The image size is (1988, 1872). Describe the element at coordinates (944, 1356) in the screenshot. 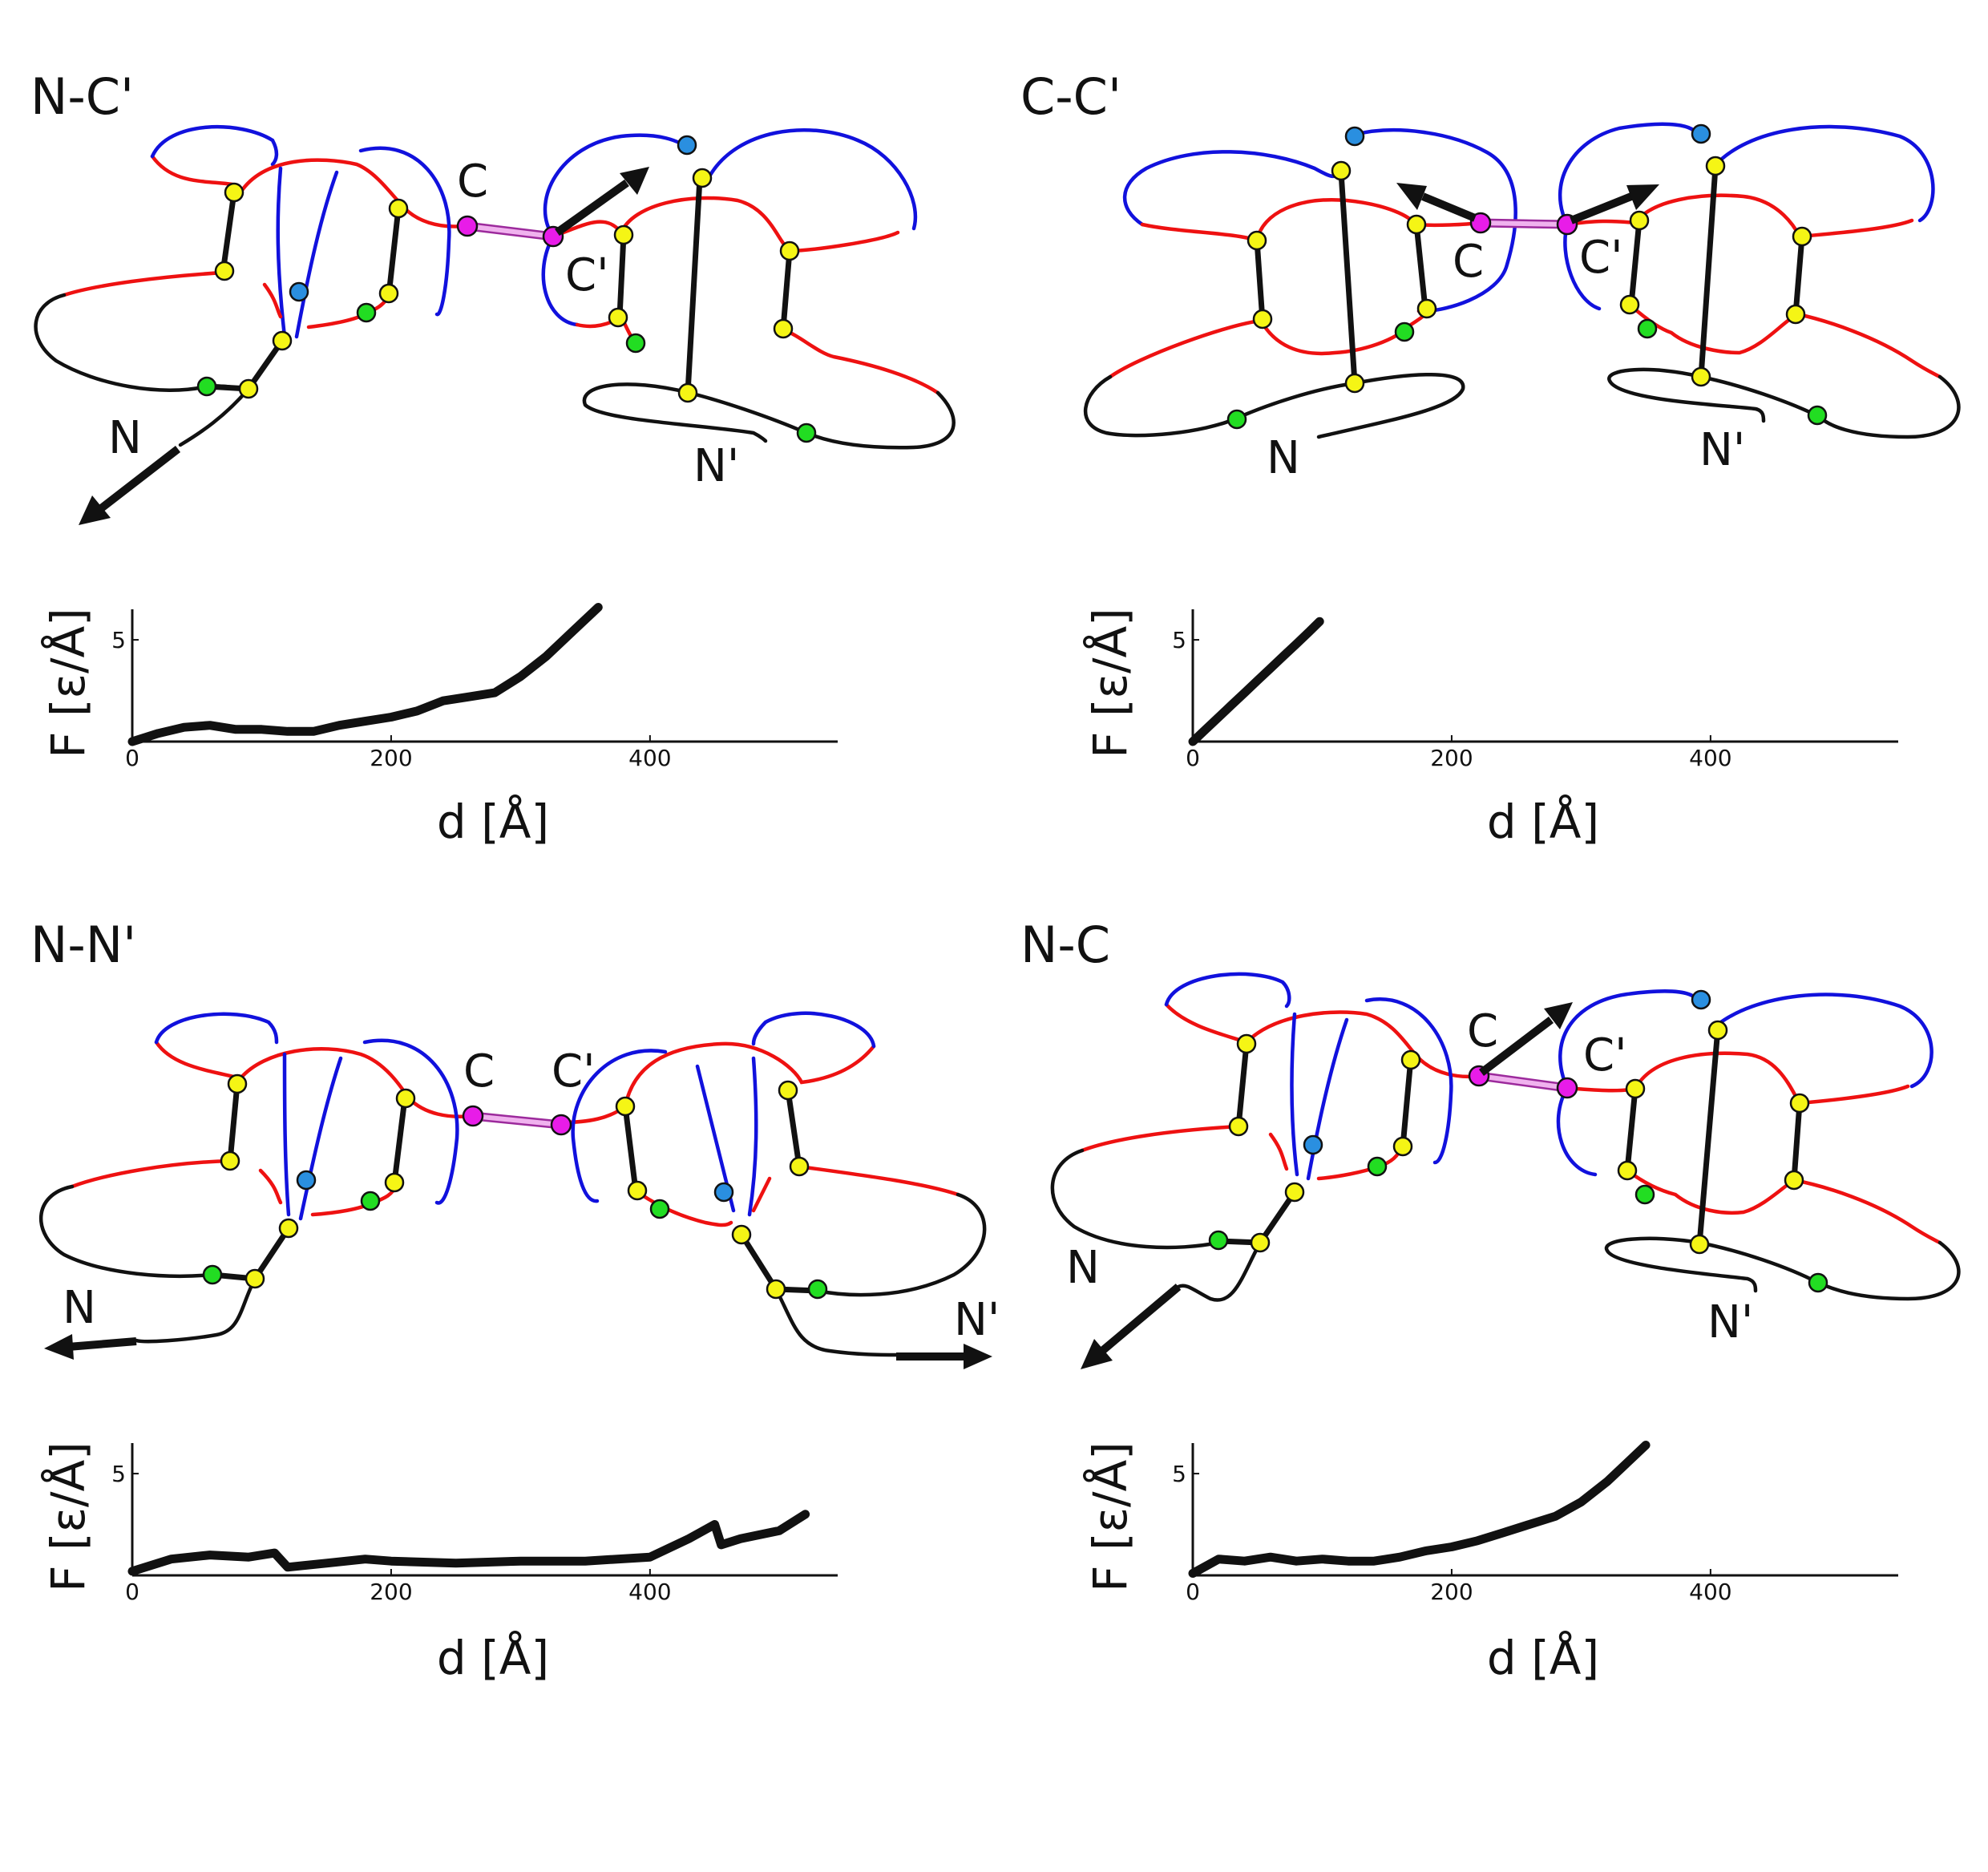

I see `pull-arrow-n-prime-icon` at that location.